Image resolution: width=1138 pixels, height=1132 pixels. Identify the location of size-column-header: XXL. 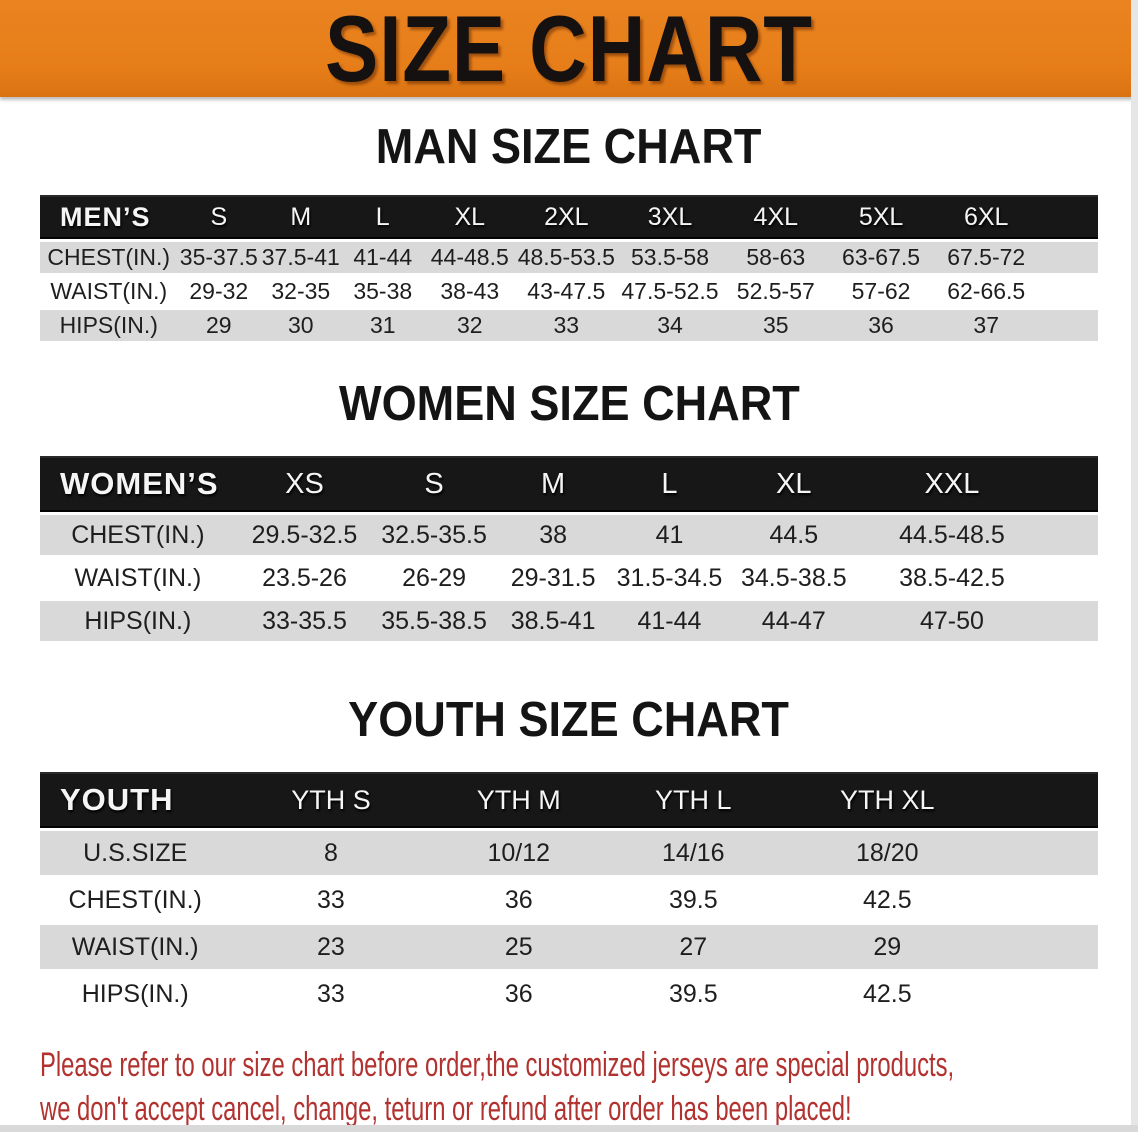
(978, 484).